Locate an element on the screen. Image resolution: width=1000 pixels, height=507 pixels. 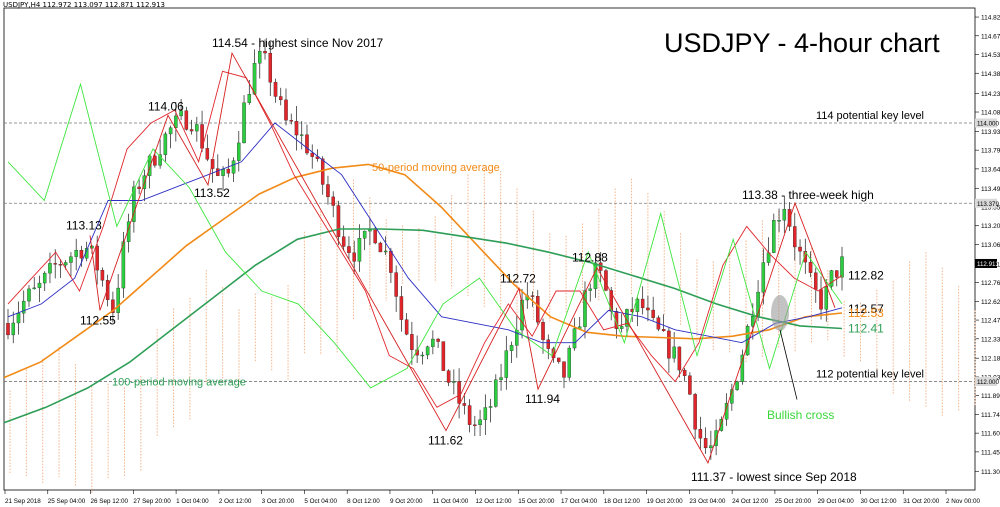
y-tick-label: 113.350 is located at coordinates (990, 208).